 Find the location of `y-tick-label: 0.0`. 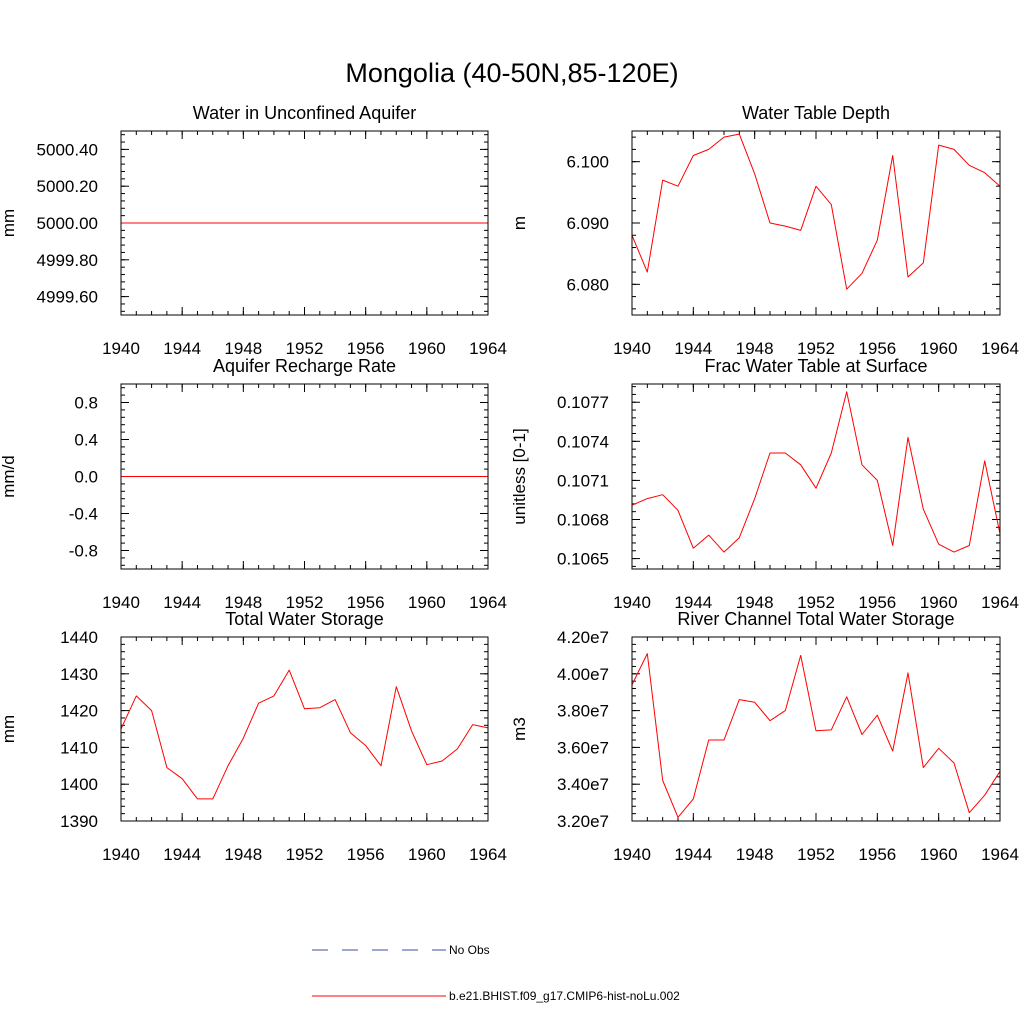

y-tick-label: 0.0 is located at coordinates (86, 477).